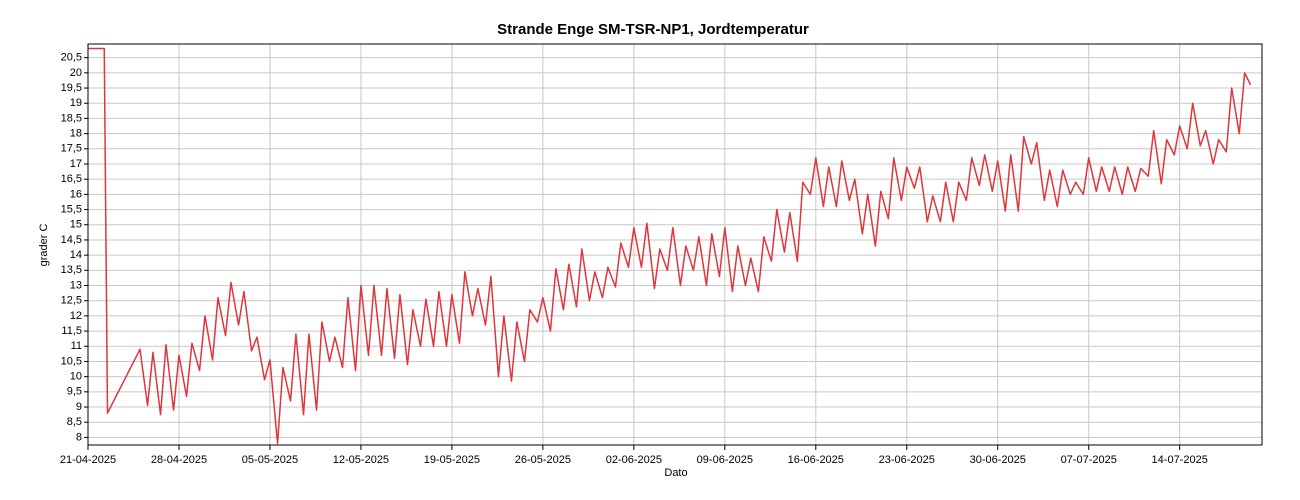  What do you see at coordinates (88, 460) in the screenshot?
I see `x-tick-label: 21-04-2025` at bounding box center [88, 460].